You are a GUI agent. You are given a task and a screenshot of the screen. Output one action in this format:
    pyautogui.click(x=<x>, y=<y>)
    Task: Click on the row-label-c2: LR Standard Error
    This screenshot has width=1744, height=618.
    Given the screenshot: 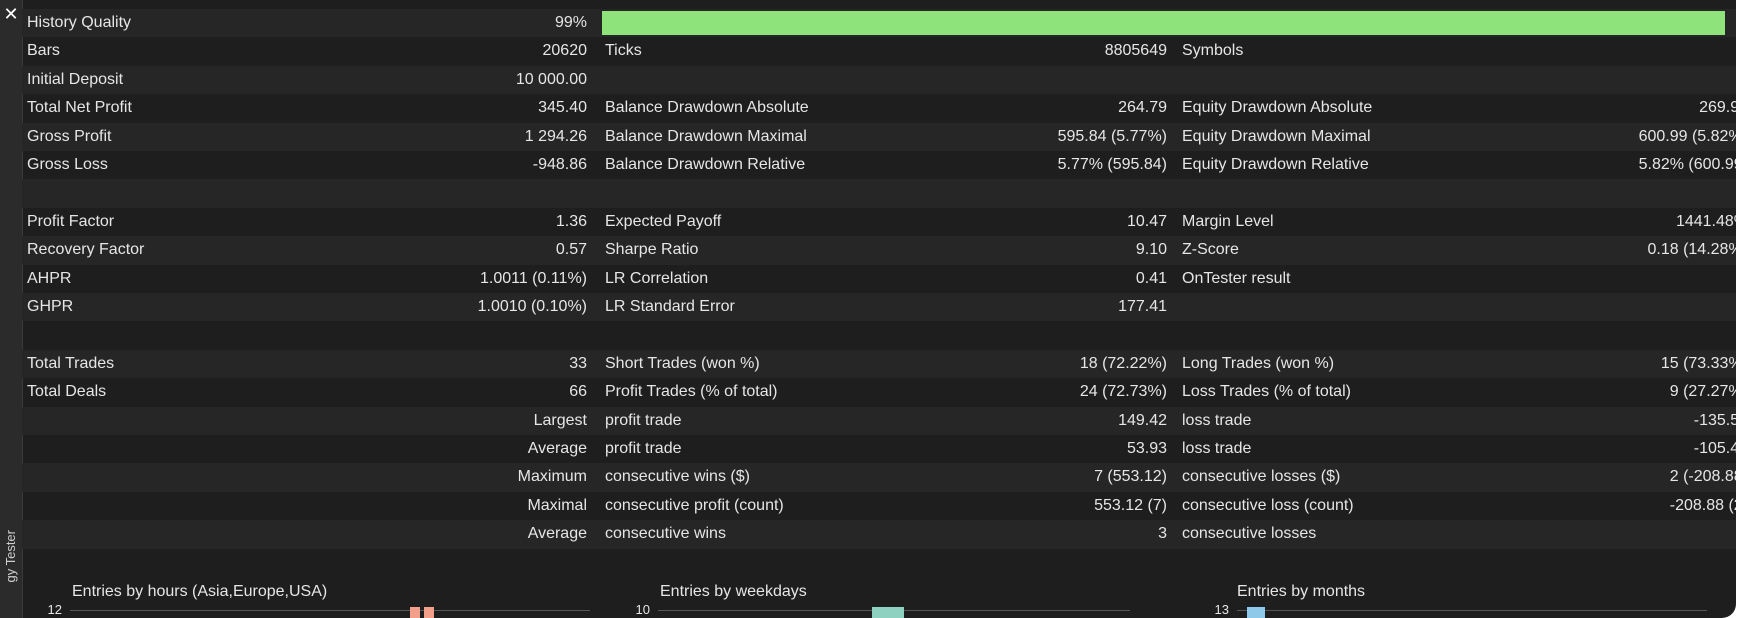 What is the action you would take?
    pyautogui.click(x=670, y=306)
    